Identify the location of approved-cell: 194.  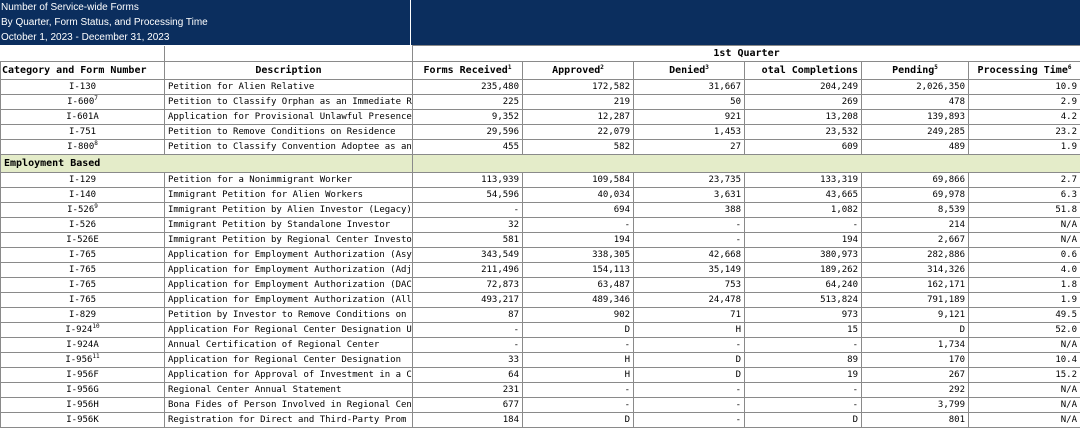
(578, 240).